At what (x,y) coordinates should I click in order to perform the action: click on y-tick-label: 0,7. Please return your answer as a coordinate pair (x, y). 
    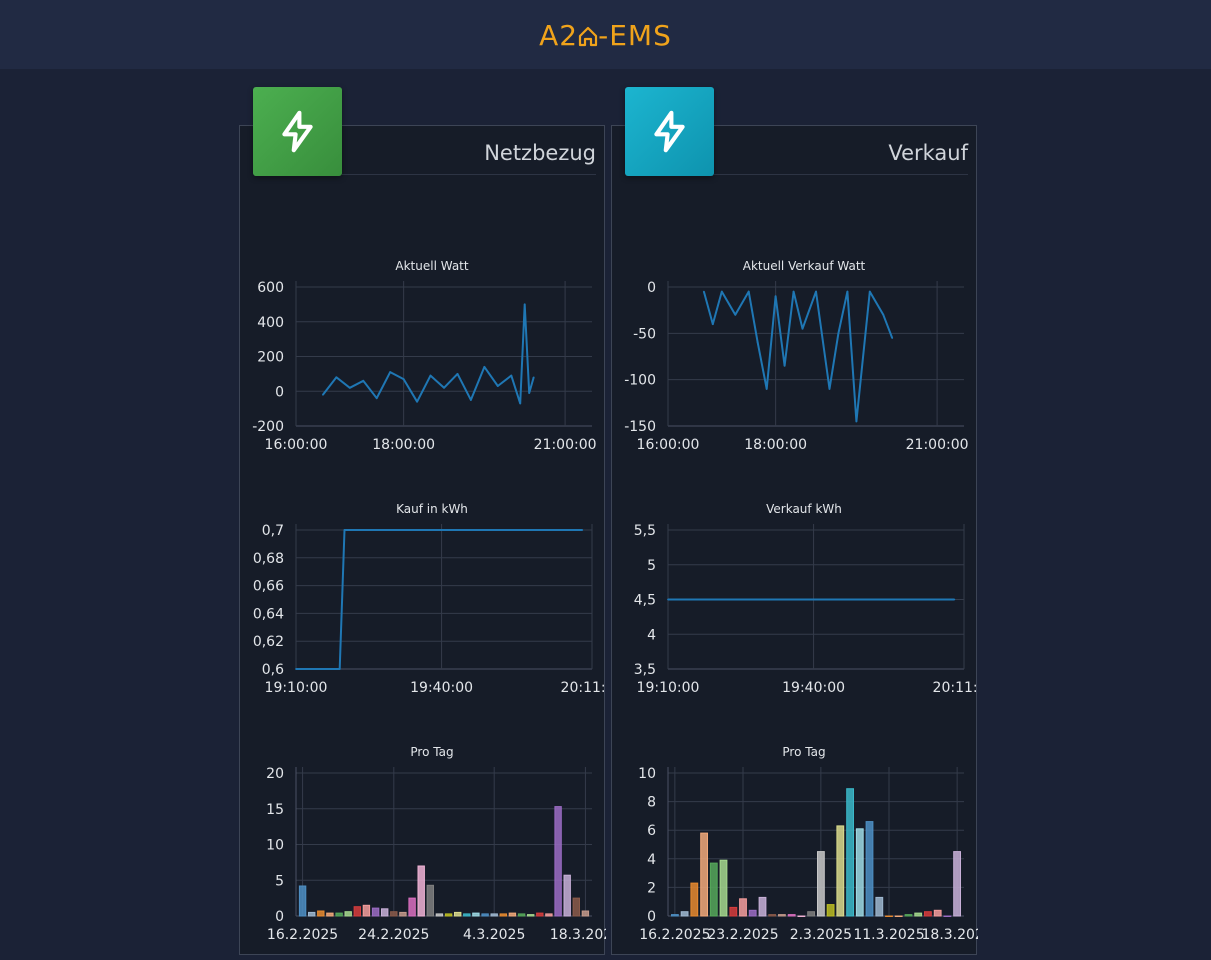
    Looking at the image, I should click on (273, 531).